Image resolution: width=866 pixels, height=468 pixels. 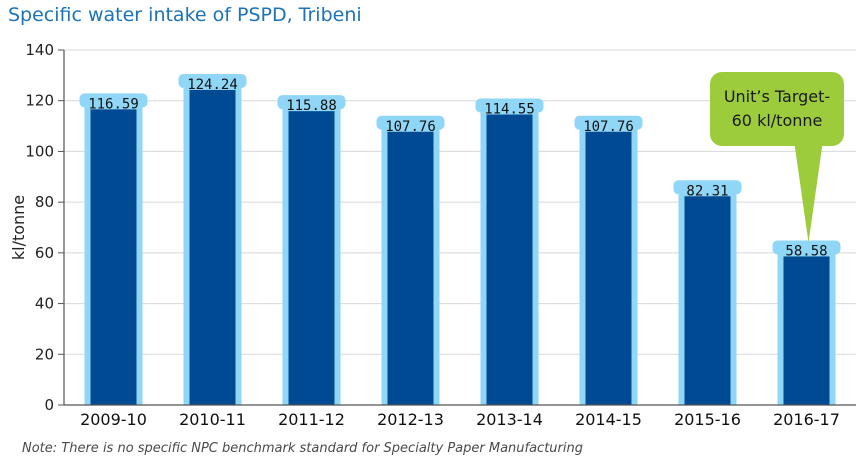 What do you see at coordinates (44, 202) in the screenshot?
I see `y-tick-label-80: 80` at bounding box center [44, 202].